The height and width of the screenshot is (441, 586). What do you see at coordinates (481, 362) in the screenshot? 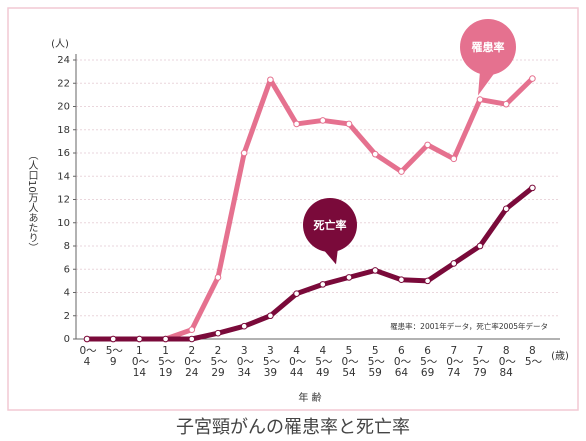
I see `x-tick-label: 75〜79` at bounding box center [481, 362].